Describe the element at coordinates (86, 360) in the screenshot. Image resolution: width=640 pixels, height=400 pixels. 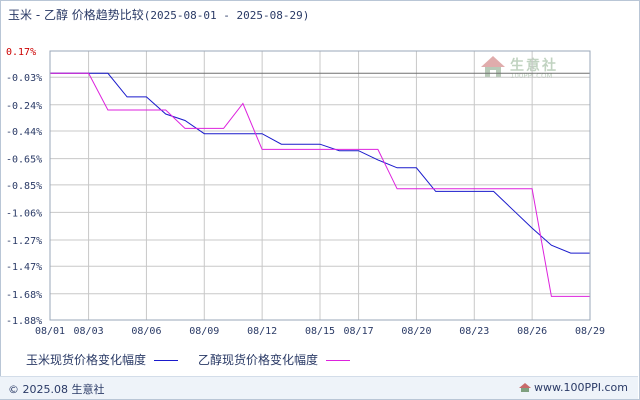
I see `legend-label-corn: 玉米现货价格变化幅度` at that location.